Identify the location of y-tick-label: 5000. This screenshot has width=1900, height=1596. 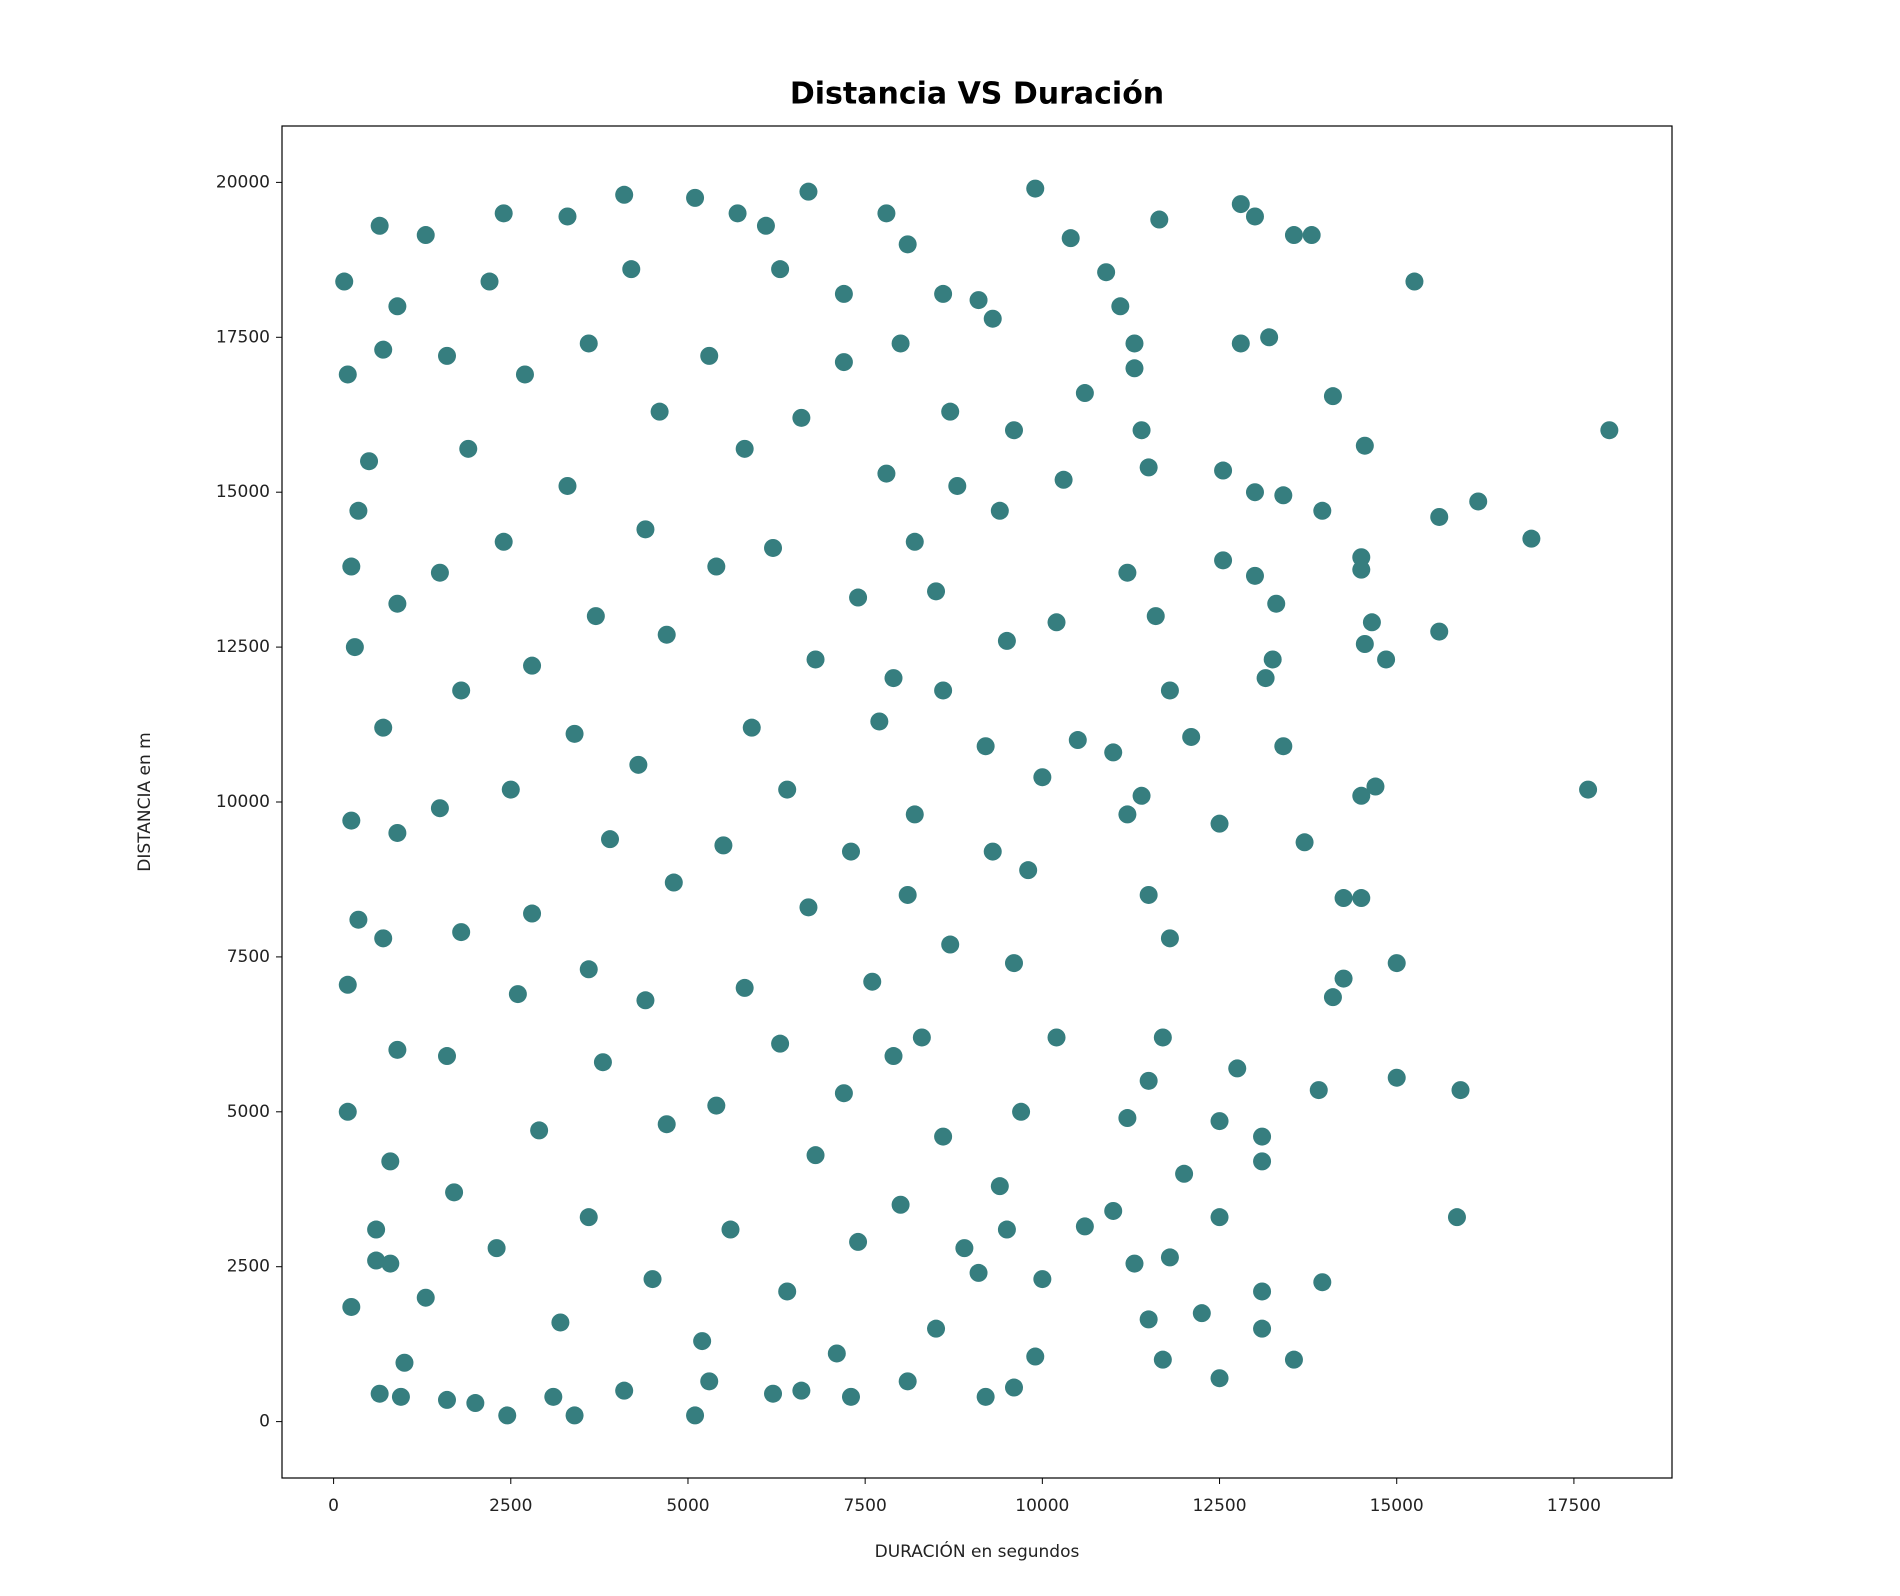
(248, 1112).